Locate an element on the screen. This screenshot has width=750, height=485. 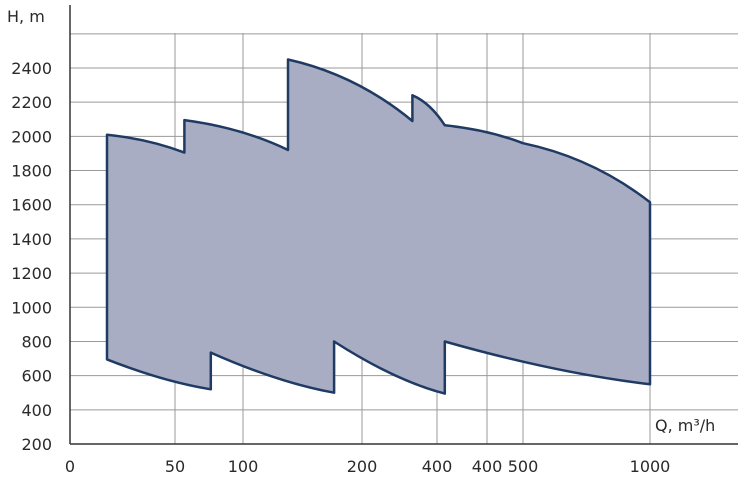
y-tick-label: 800 is located at coordinates (36, 341).